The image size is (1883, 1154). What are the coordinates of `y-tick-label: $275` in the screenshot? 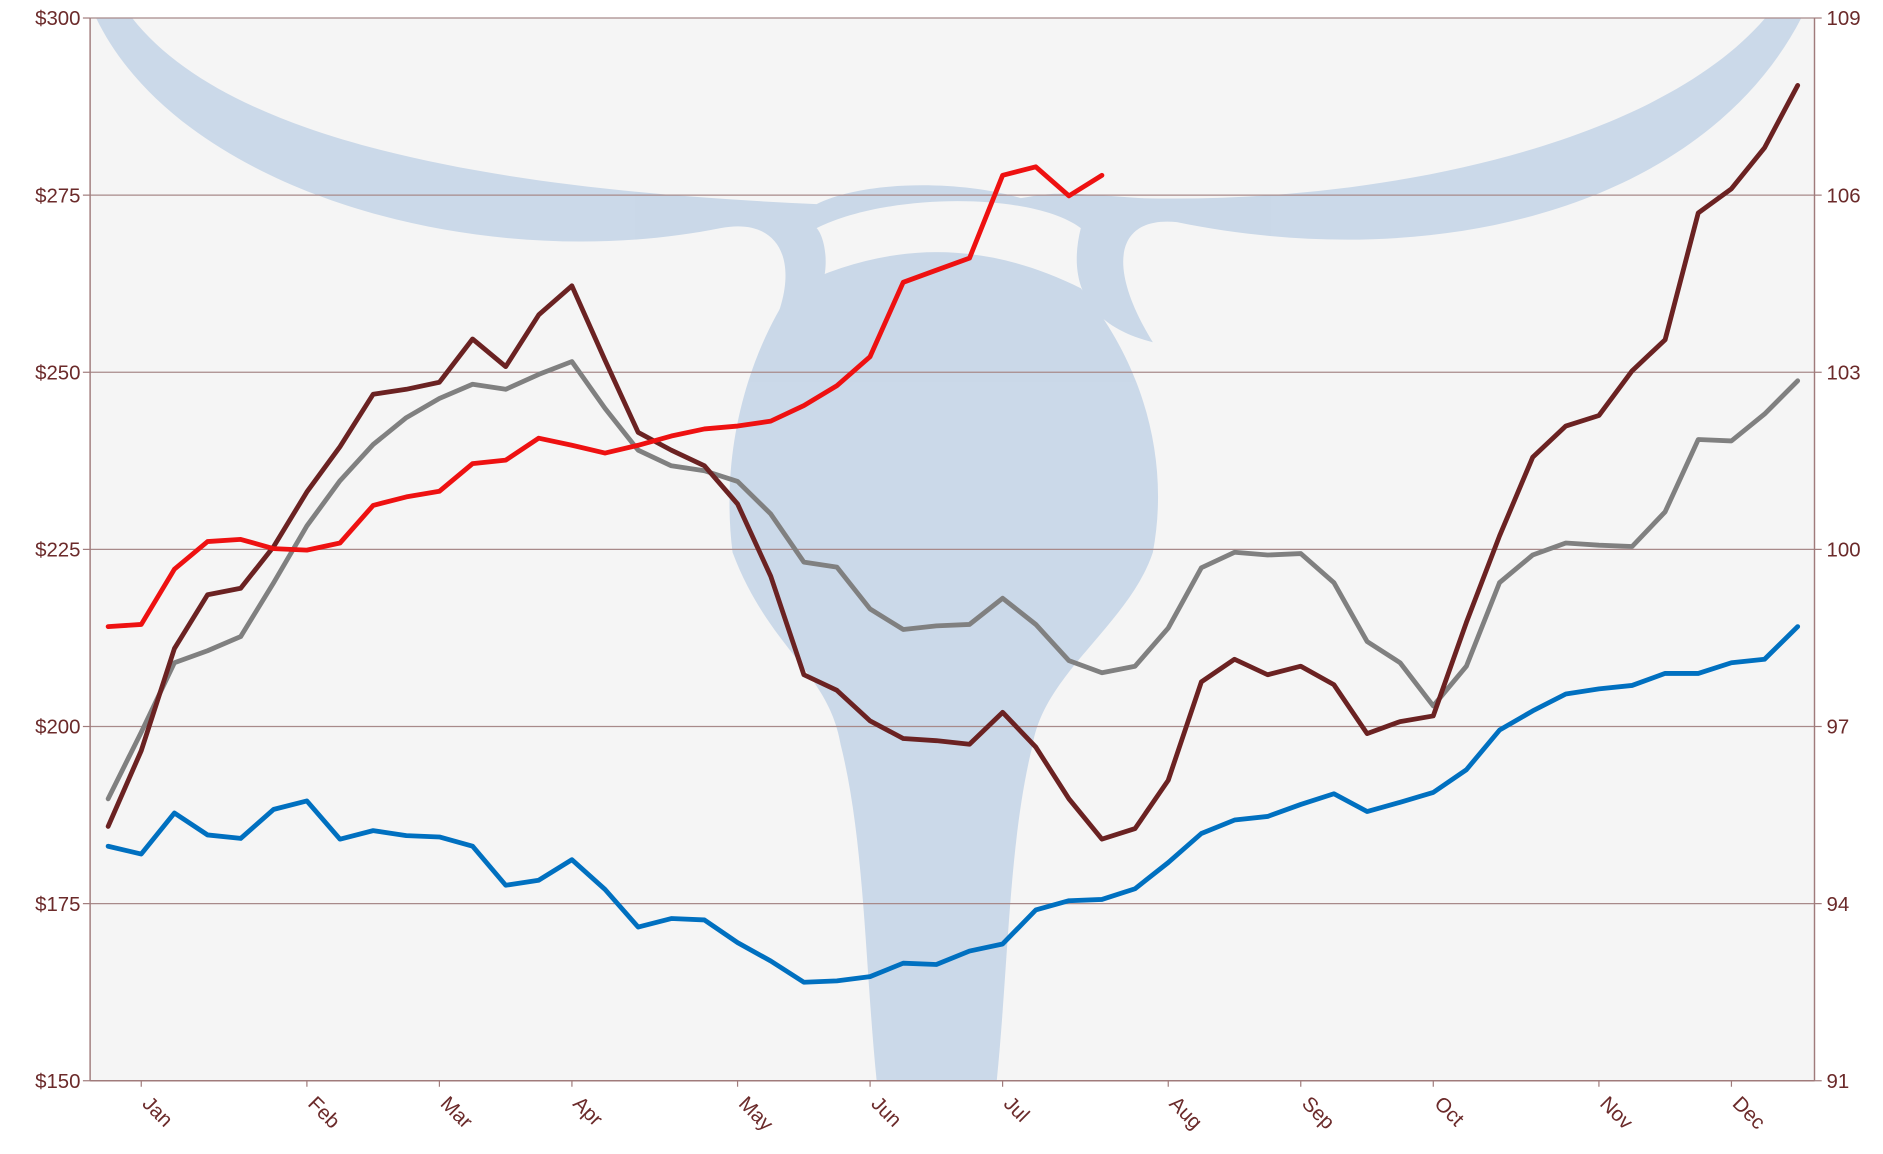 It's located at (57, 196).